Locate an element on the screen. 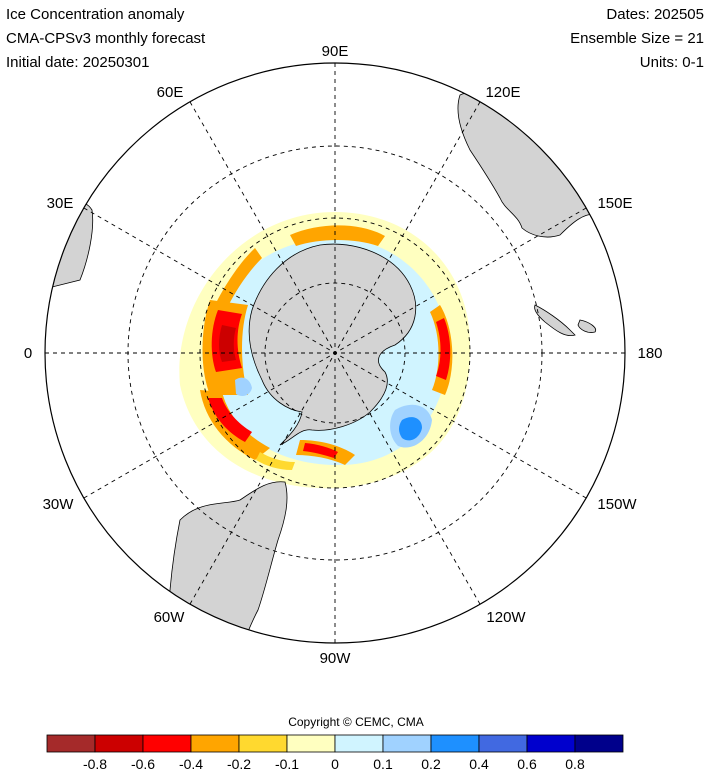 This screenshot has height=778, width=712. initial-date: Initial date: 20250301 is located at coordinates (78, 62).